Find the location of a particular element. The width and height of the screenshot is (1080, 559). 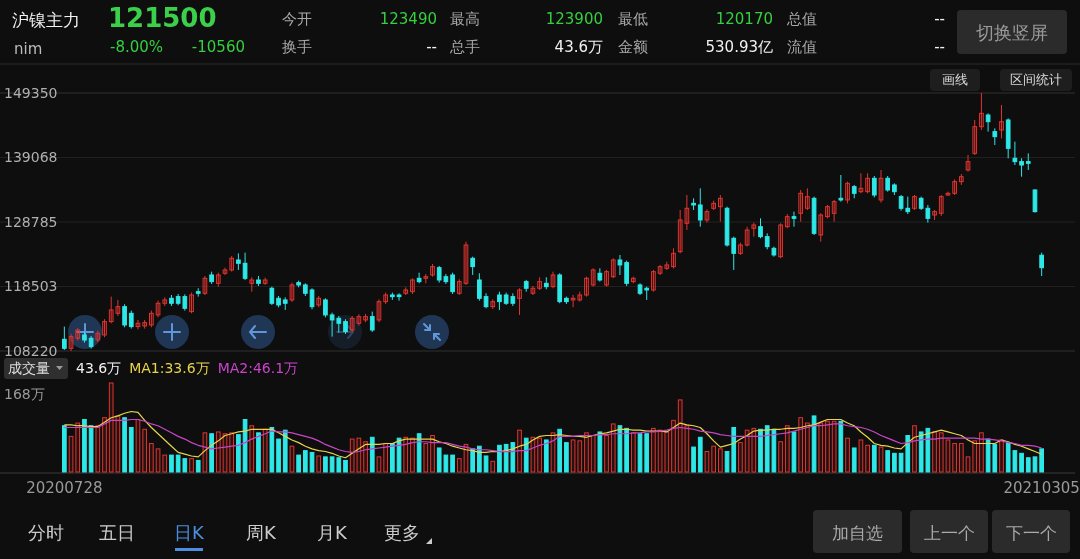

text: 换手 is located at coordinates (297, 47).